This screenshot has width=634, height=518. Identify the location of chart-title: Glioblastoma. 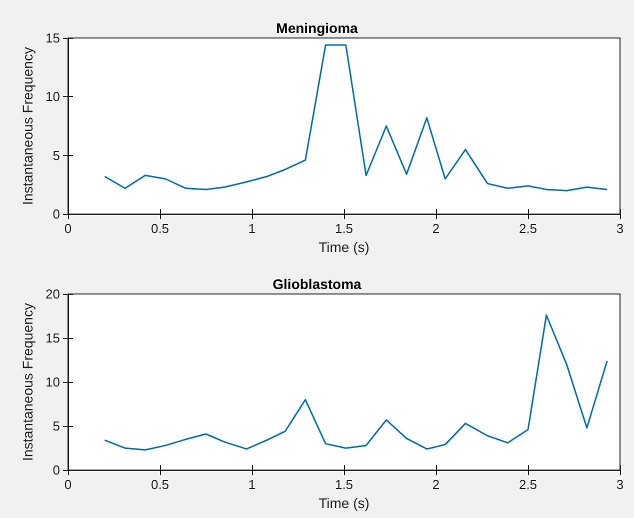
(317, 284).